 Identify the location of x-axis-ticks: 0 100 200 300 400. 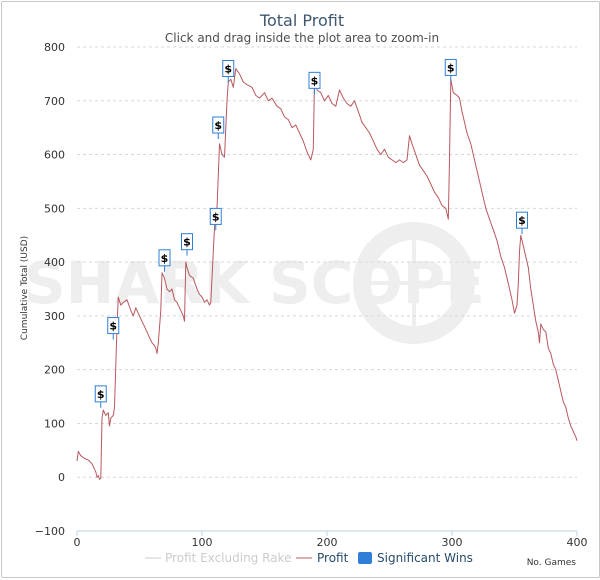
(331, 540).